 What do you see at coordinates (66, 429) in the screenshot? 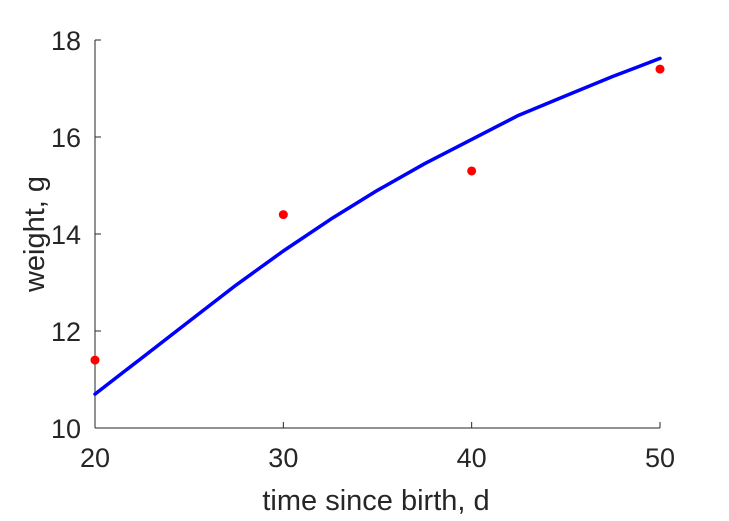
I see `y-tick-label: 10` at bounding box center [66, 429].